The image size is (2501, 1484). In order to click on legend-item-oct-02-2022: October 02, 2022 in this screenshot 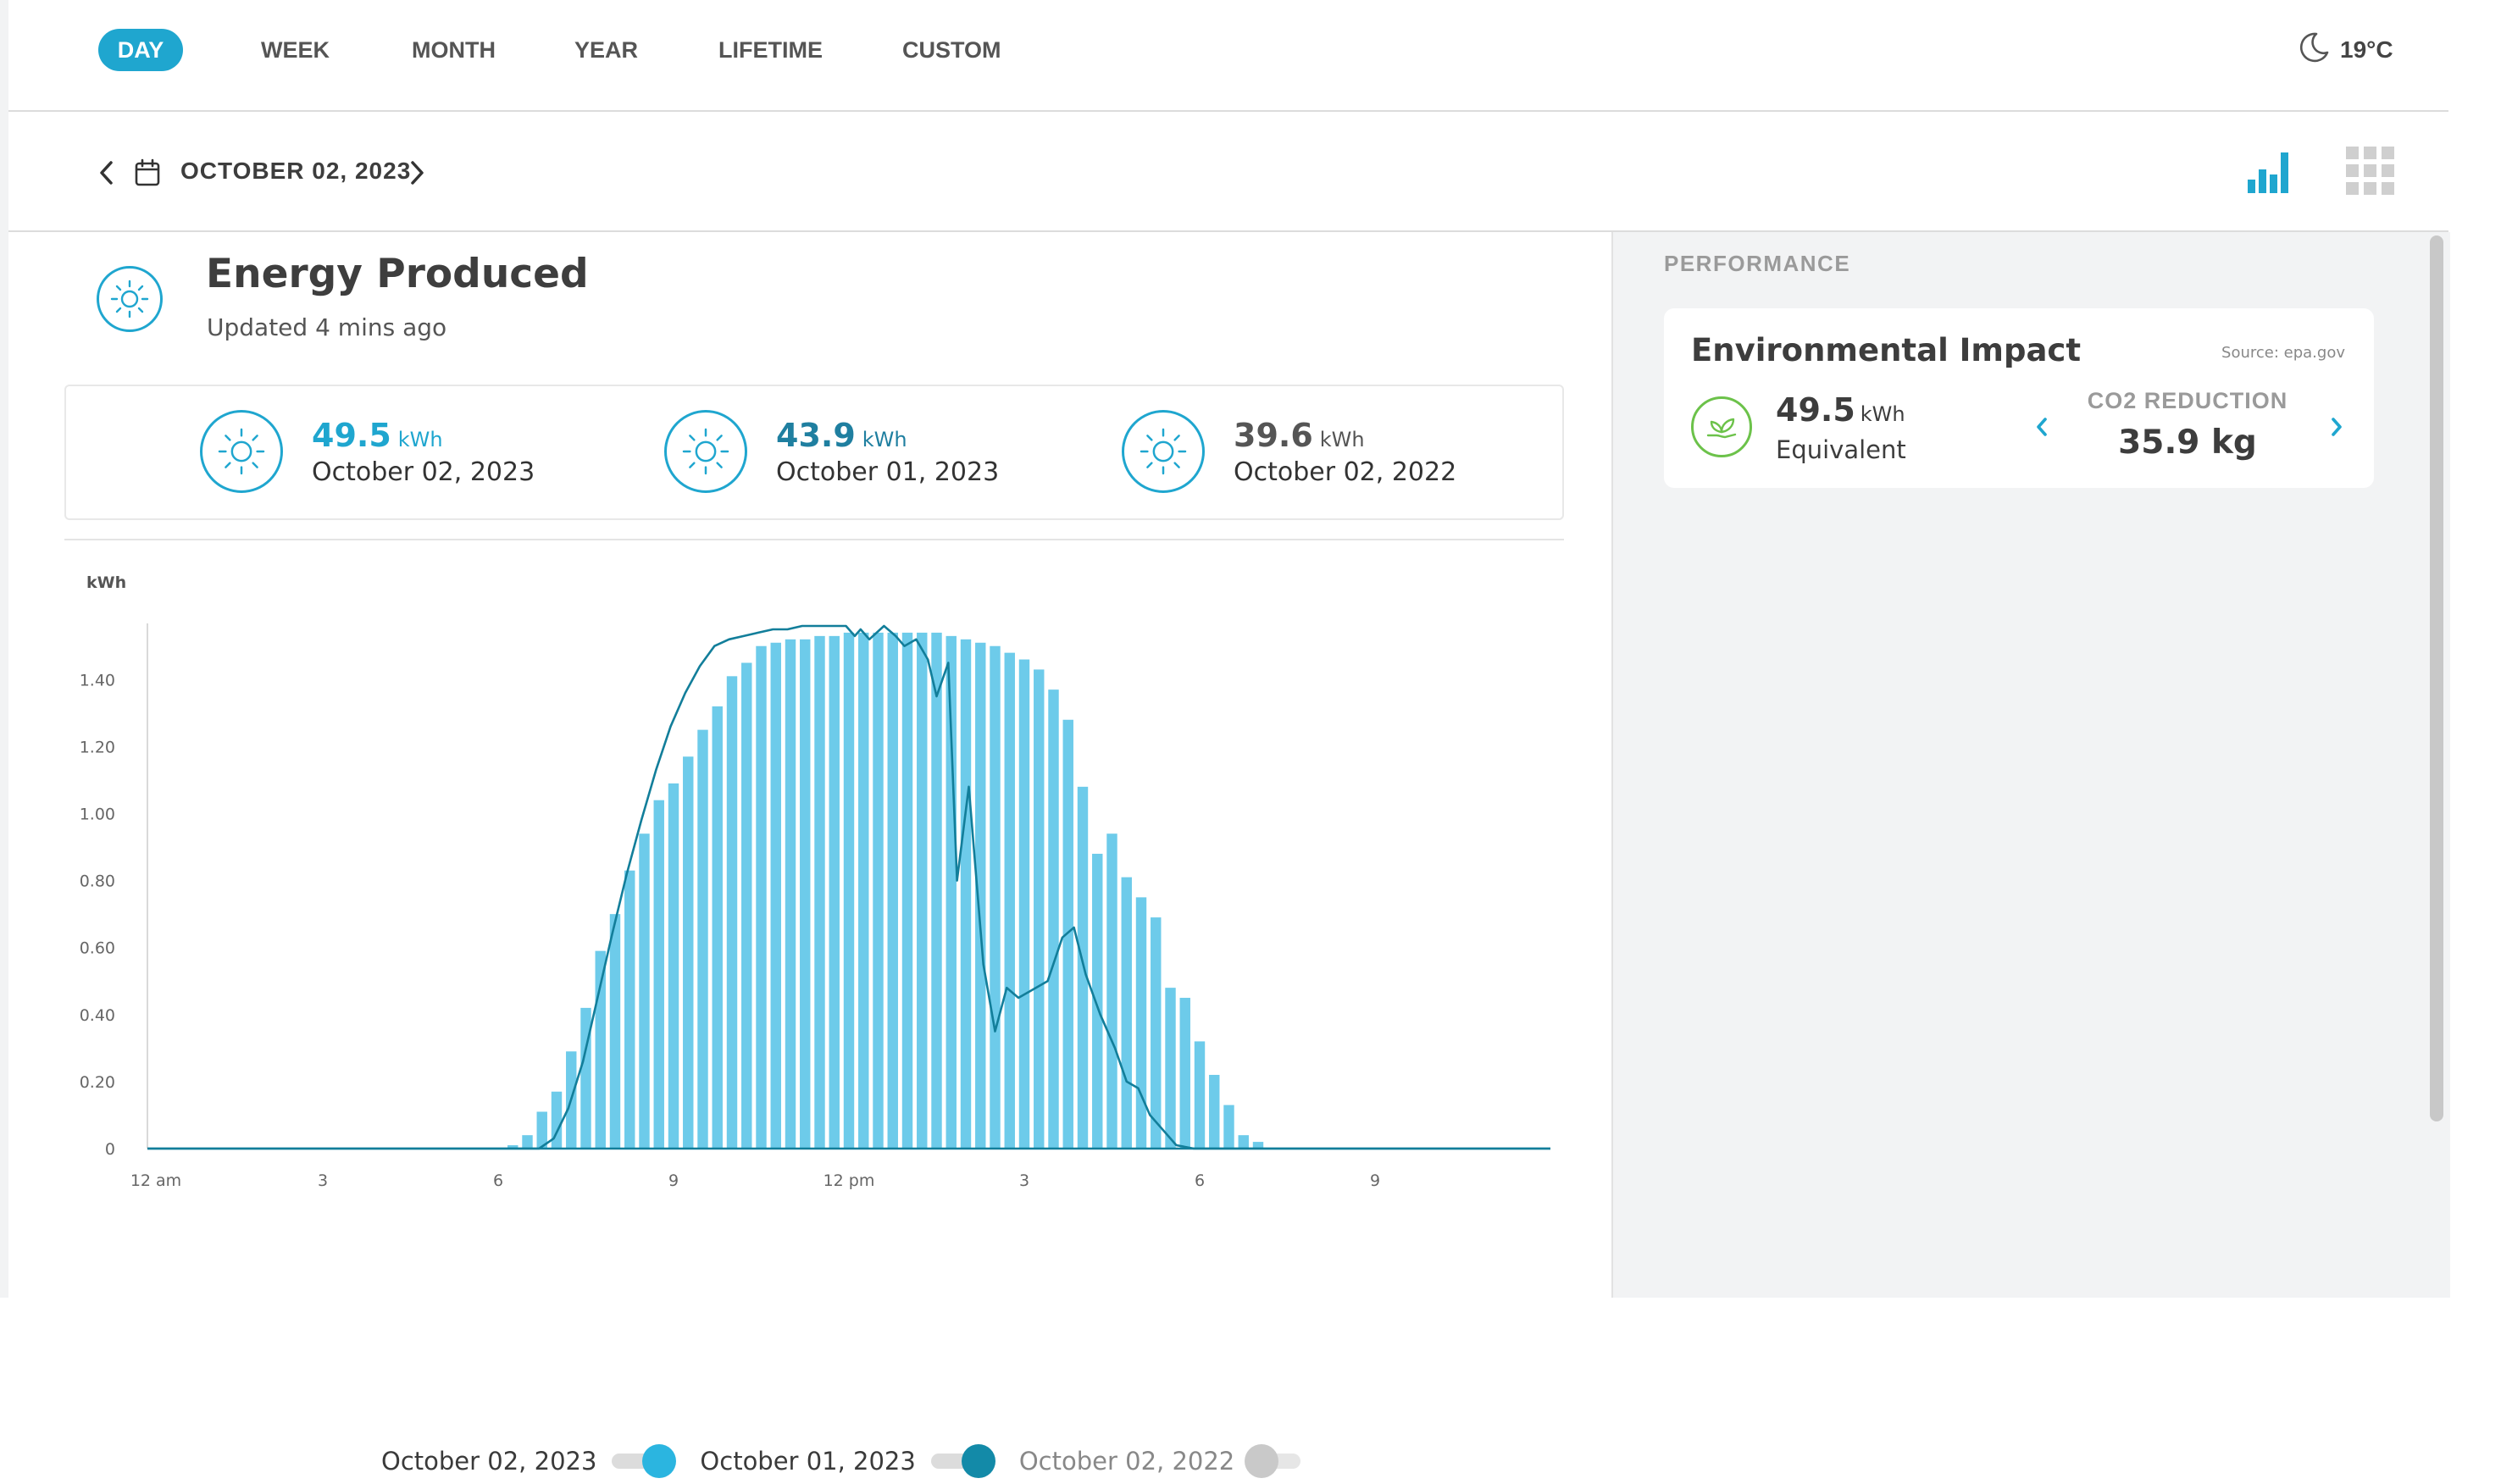, I will do `click(1160, 1461)`.